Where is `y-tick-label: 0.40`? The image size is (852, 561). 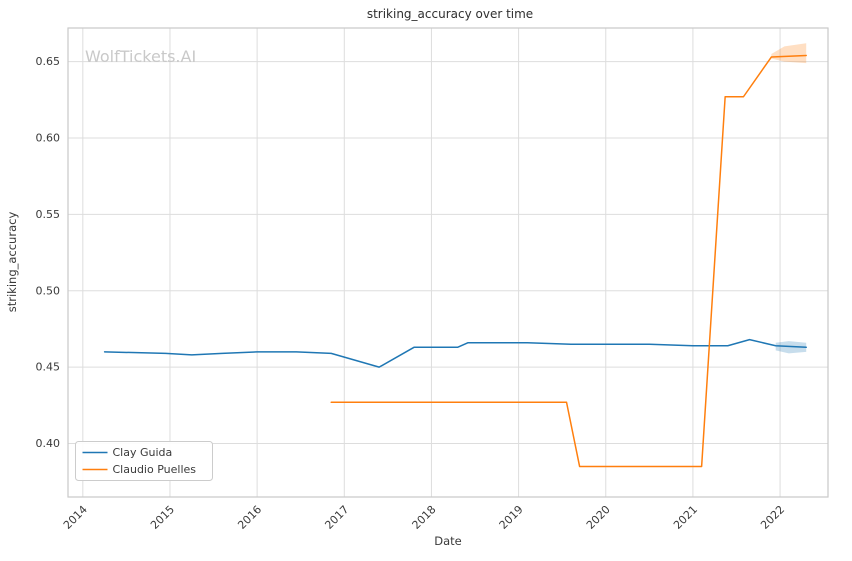 y-tick-label: 0.40 is located at coordinates (48, 443).